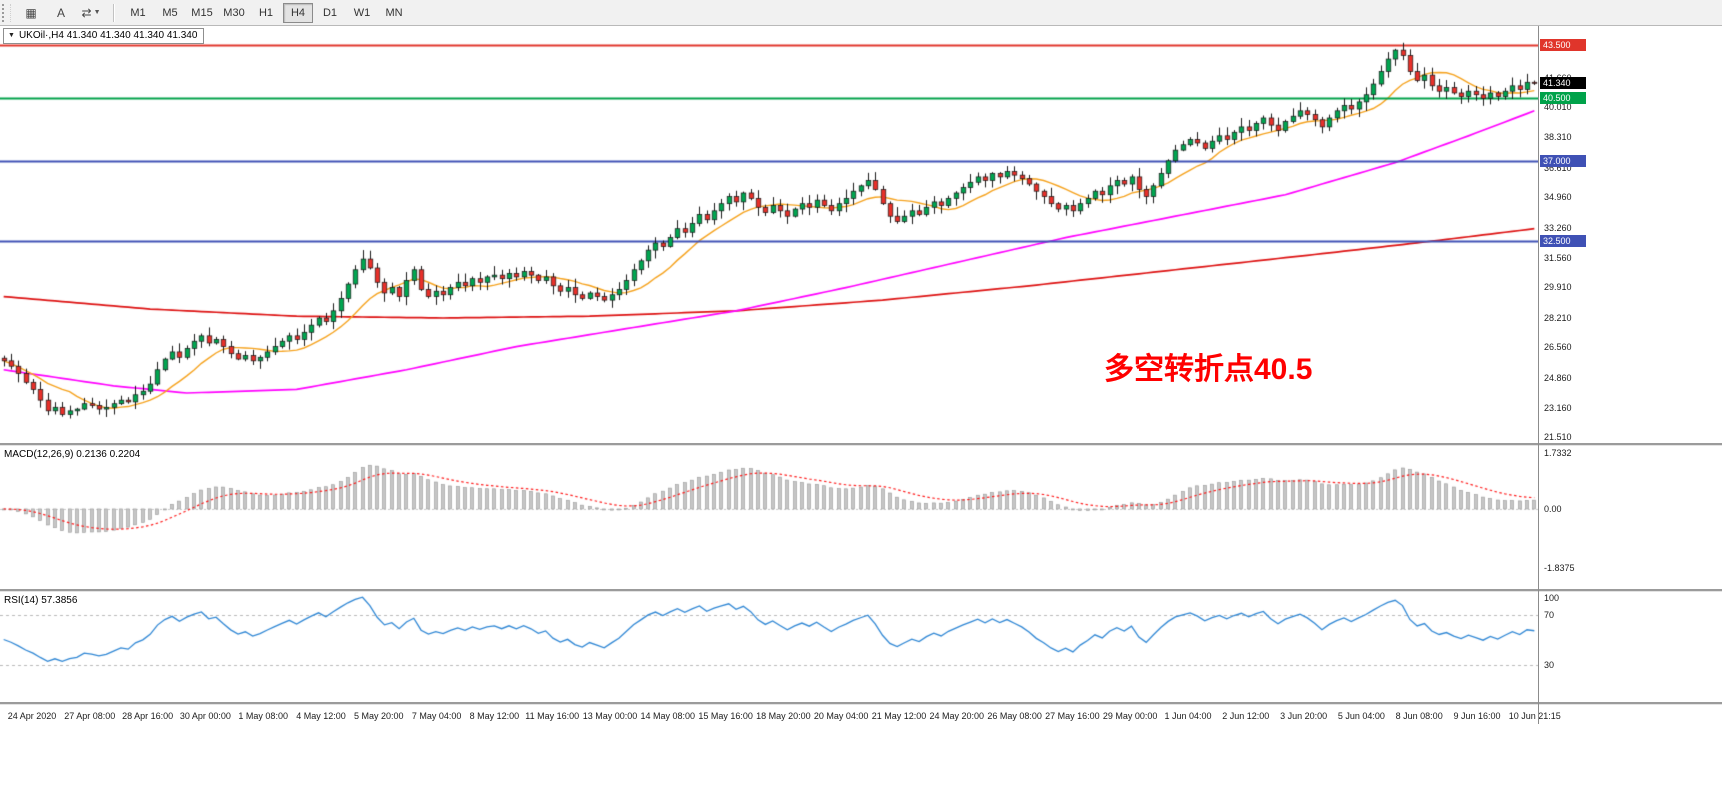 The height and width of the screenshot is (795, 1722). I want to click on price-tick: 34.960, so click(1558, 197).